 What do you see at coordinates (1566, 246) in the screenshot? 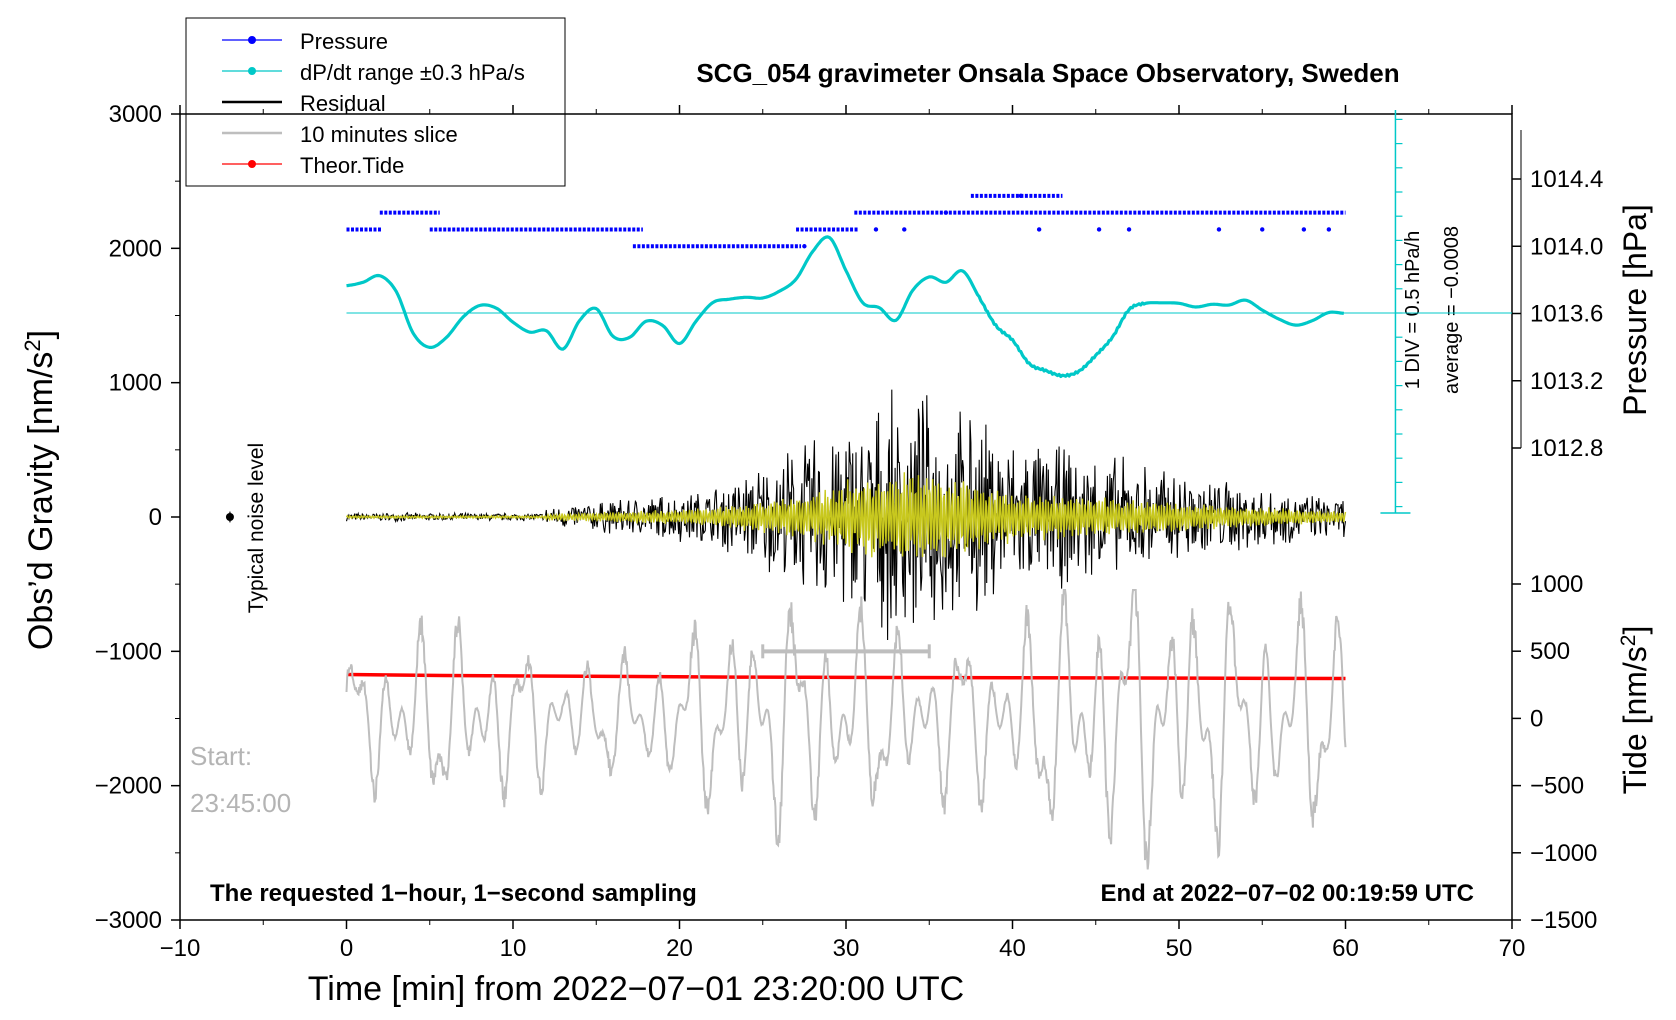
I see `pressure-tick-label: 1014.0` at bounding box center [1566, 246].